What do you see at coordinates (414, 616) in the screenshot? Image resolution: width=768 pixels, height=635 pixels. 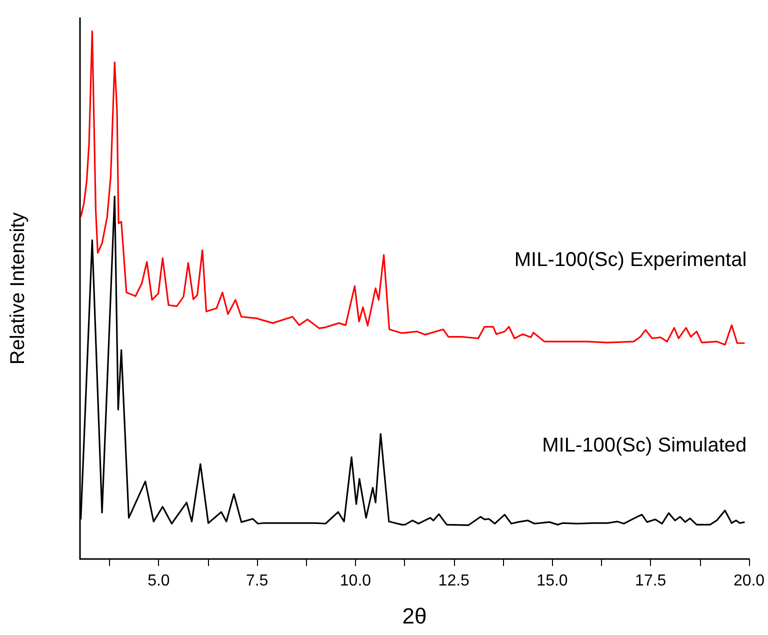 I see `x-axis-title: 2θ` at bounding box center [414, 616].